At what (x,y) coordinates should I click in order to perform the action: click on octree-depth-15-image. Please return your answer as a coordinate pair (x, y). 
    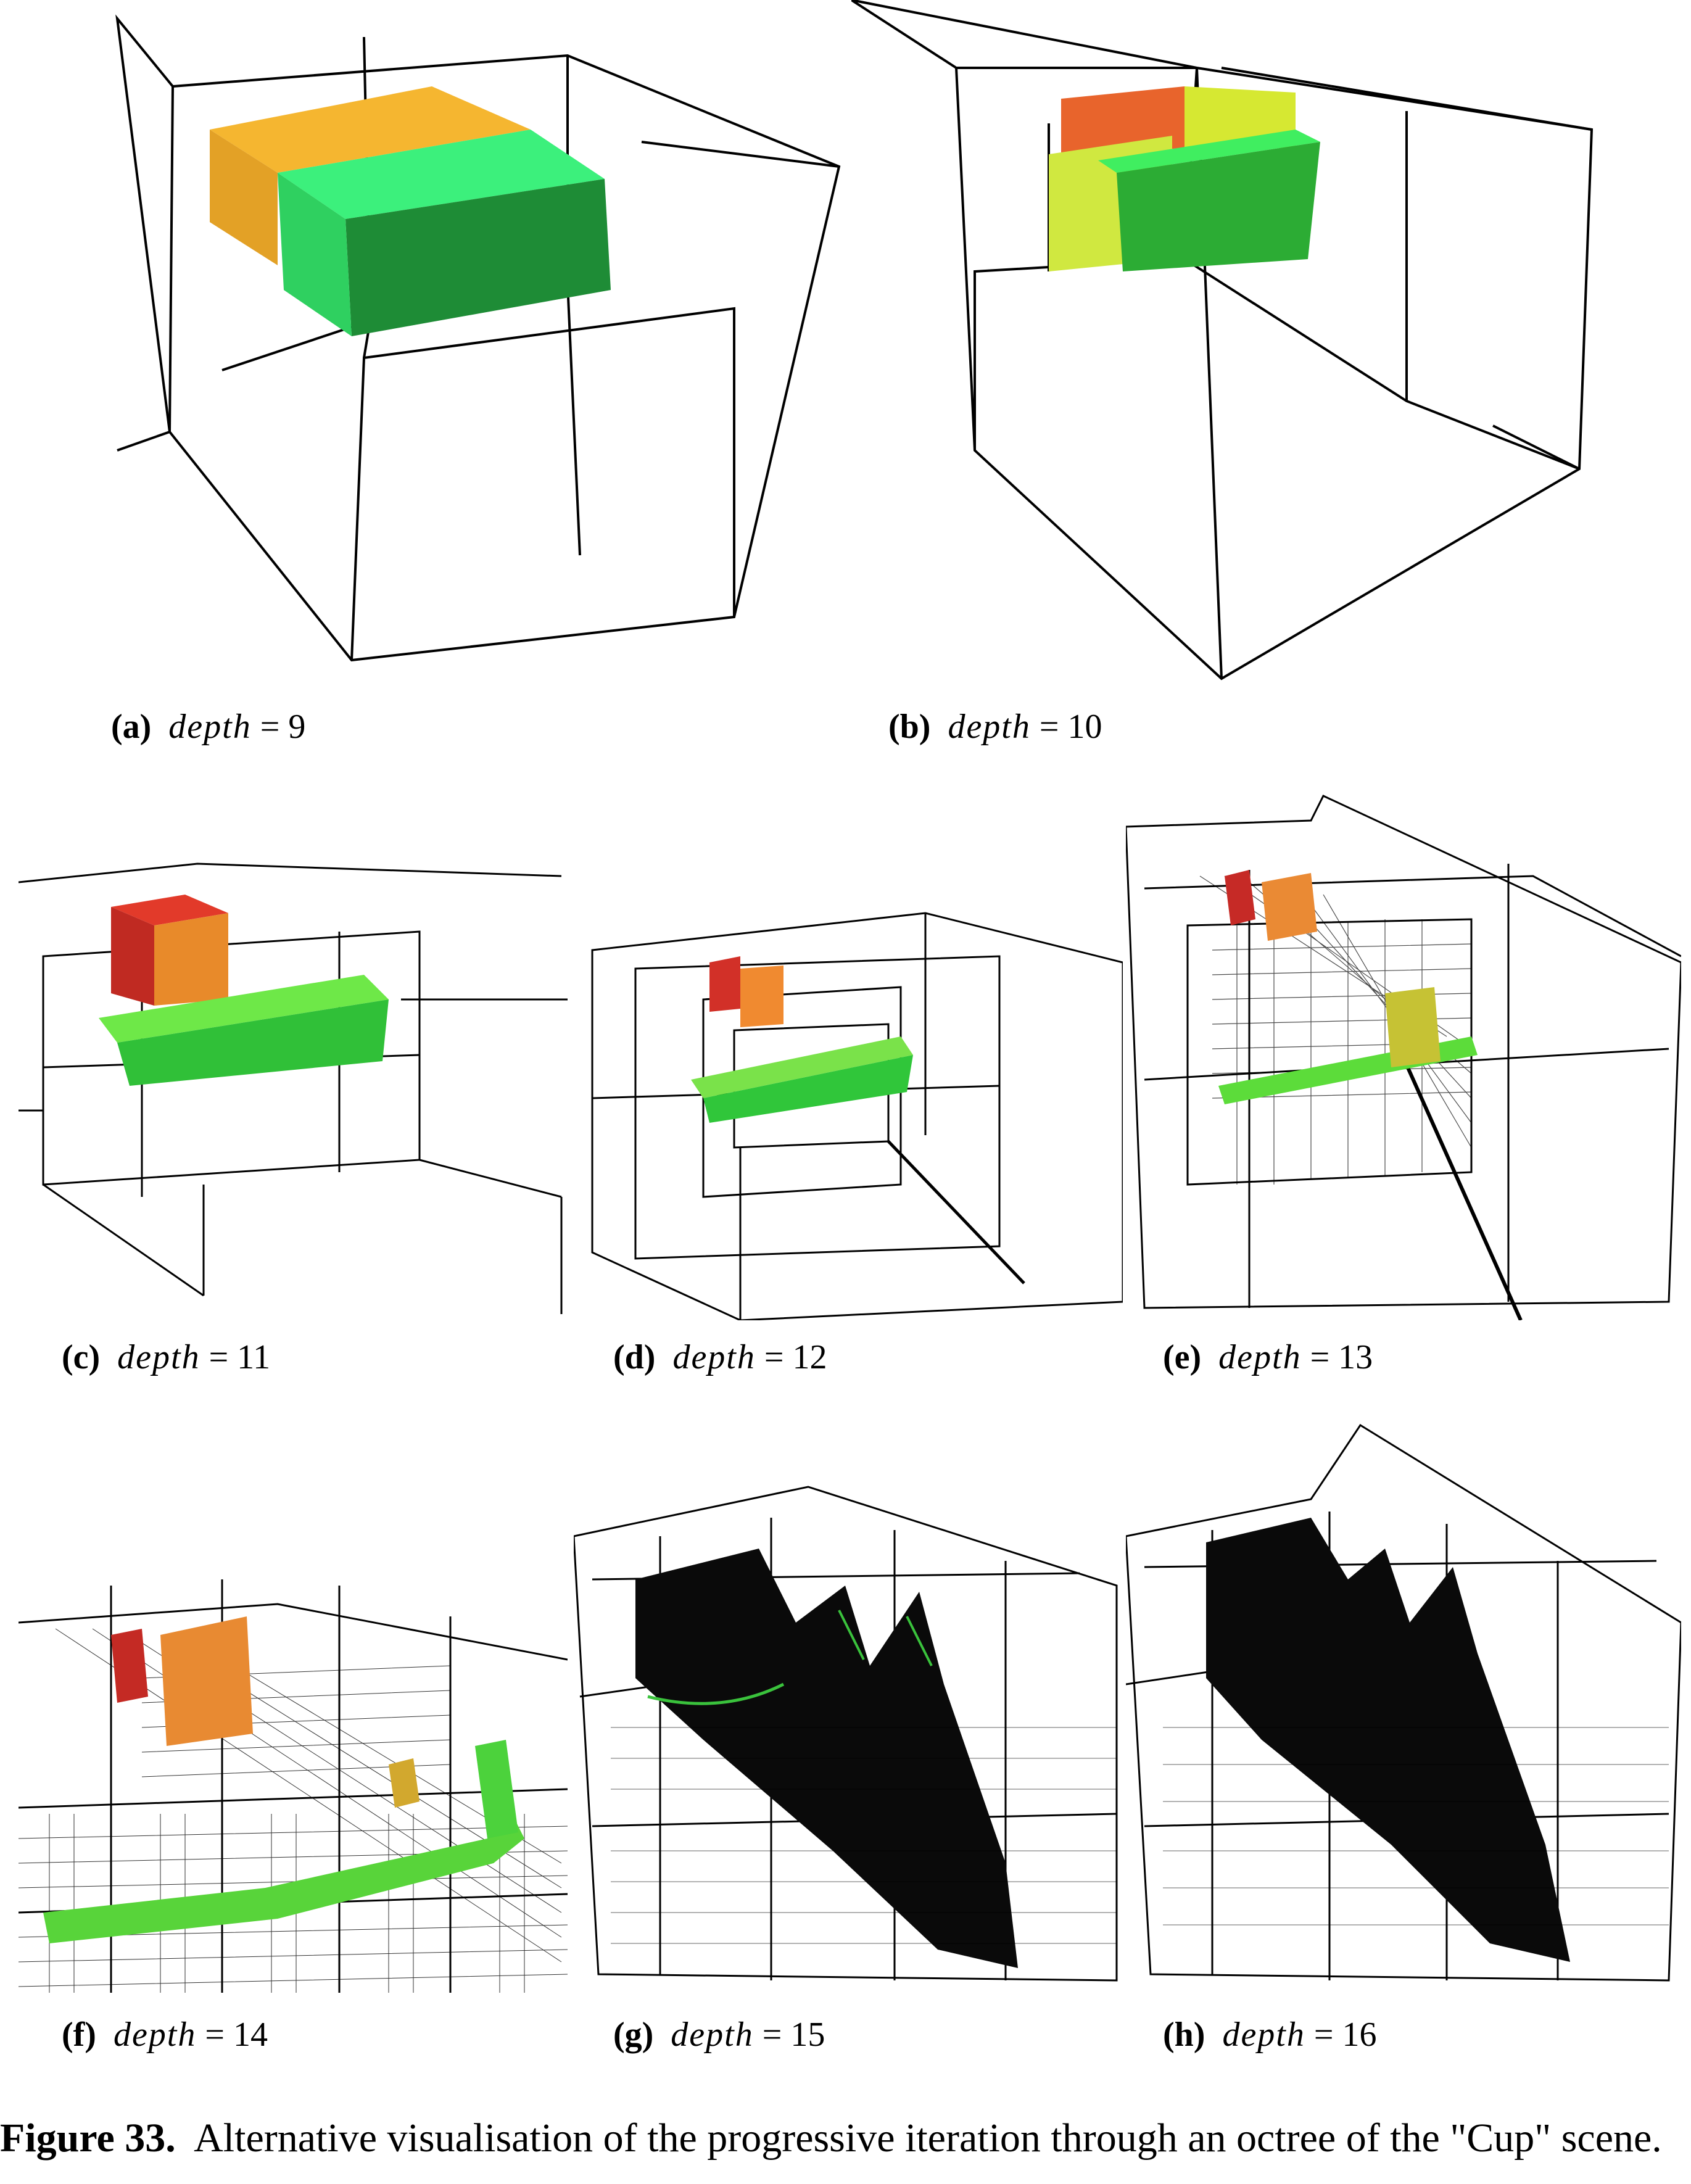
    Looking at the image, I should click on (846, 1734).